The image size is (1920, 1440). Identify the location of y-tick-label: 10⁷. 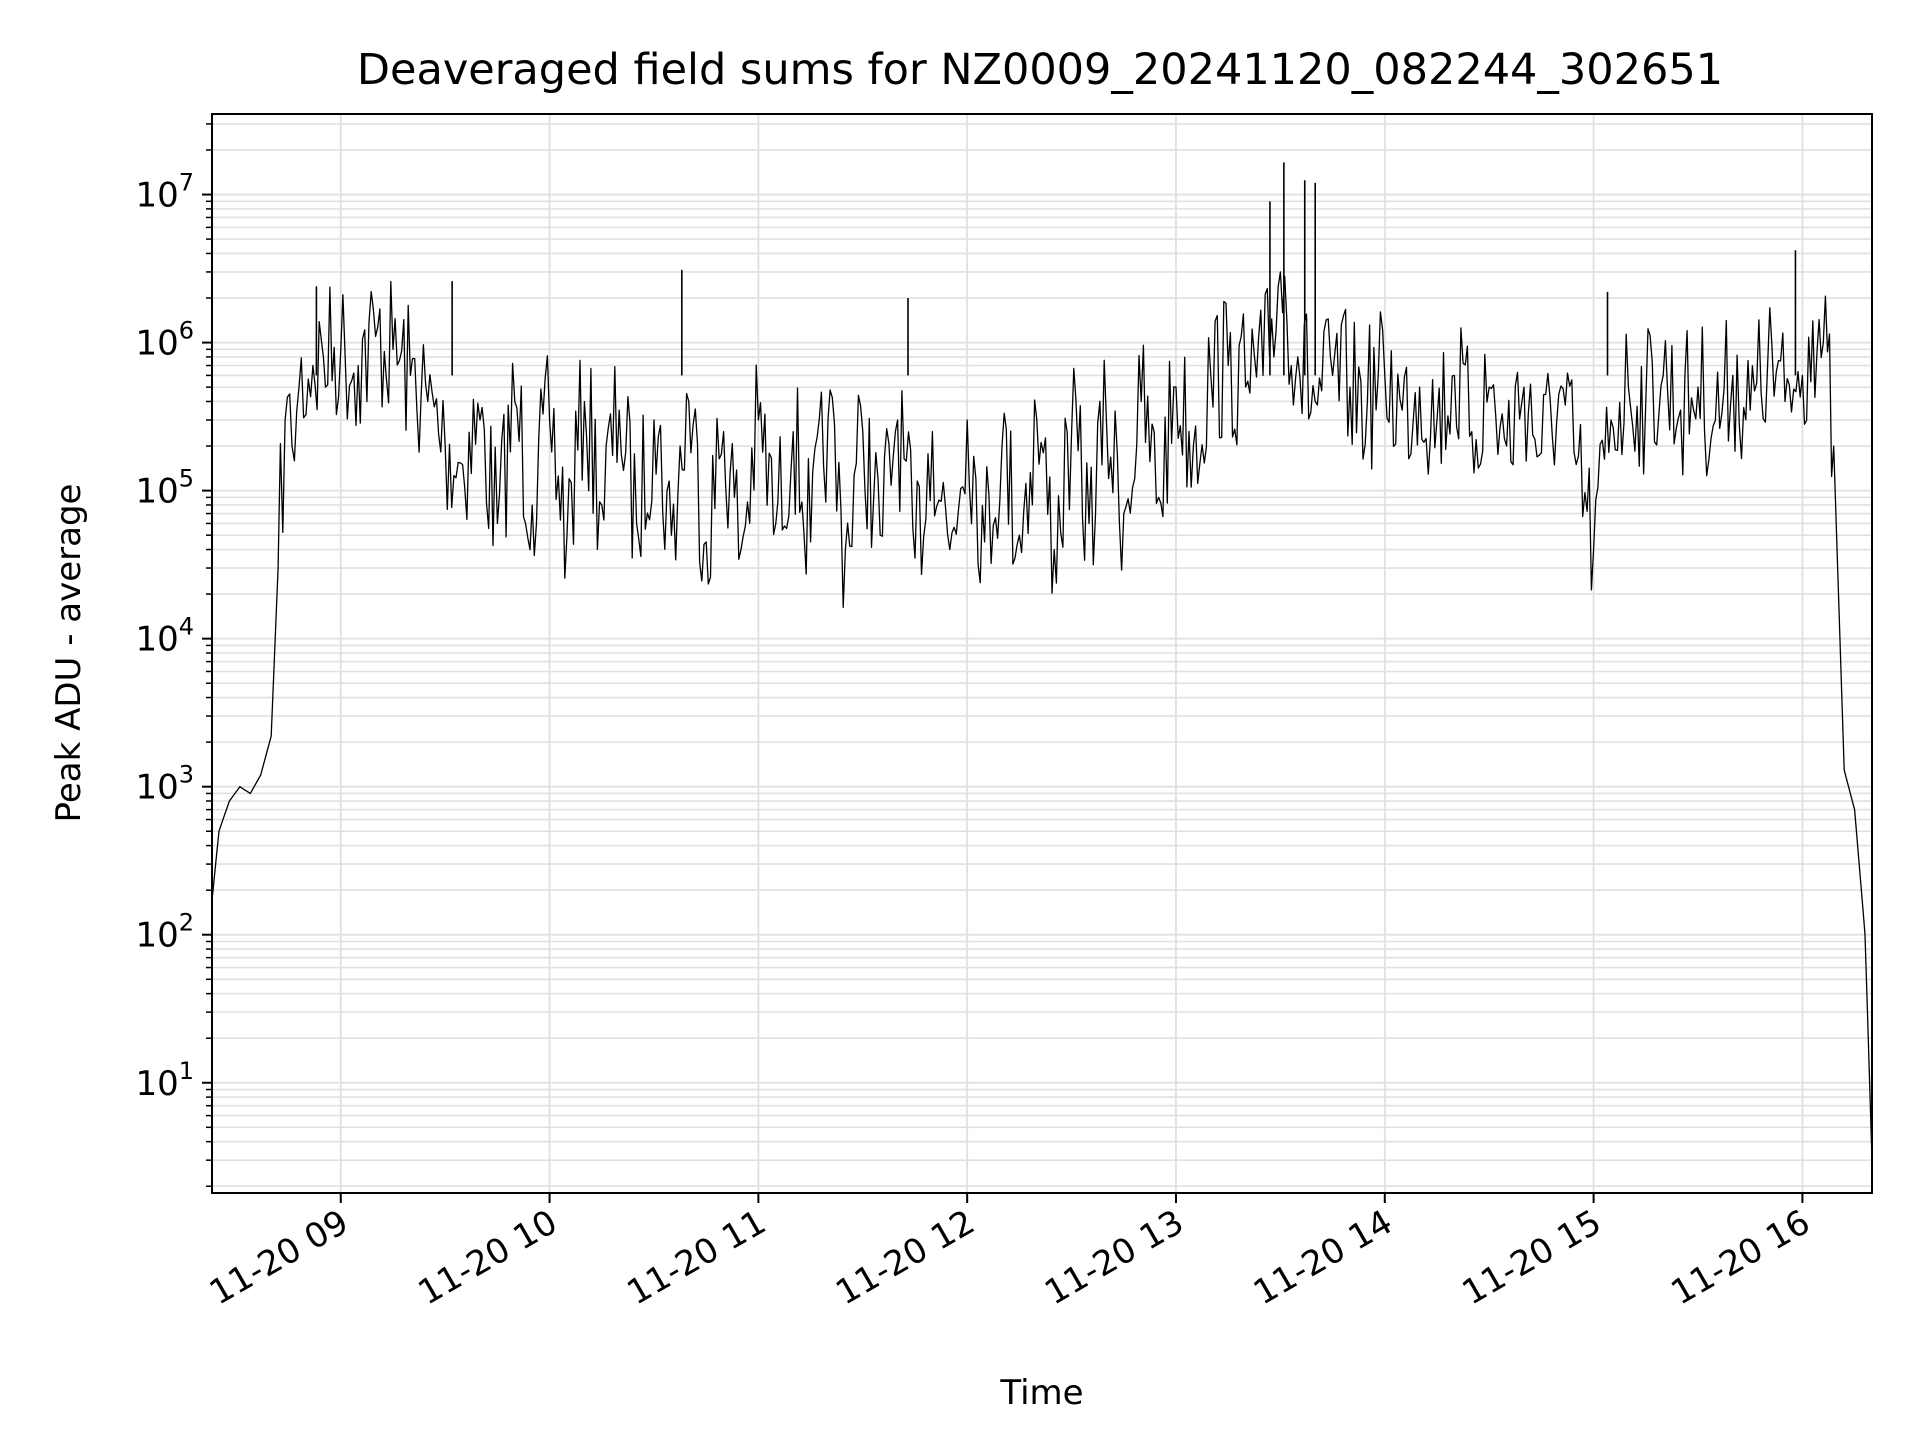
(164, 192).